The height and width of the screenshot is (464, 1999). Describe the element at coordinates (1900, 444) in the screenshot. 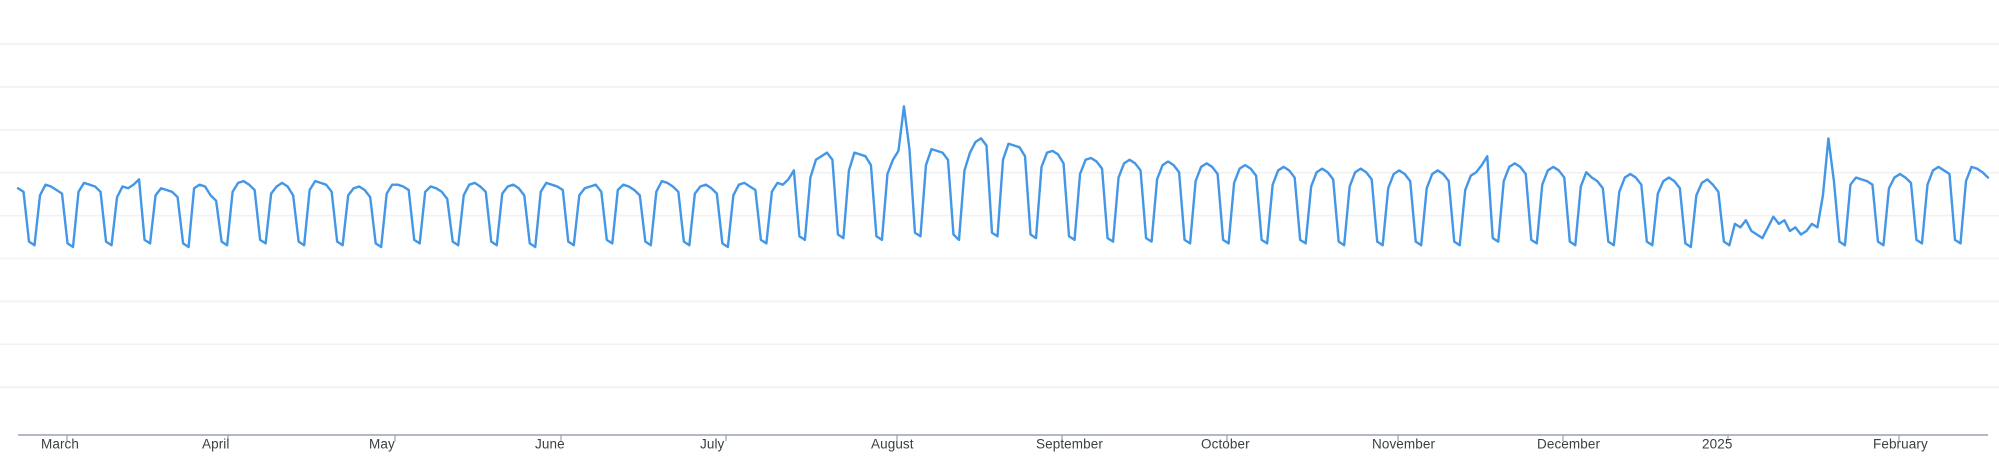

I see `x-axis-tick-label: February` at that location.